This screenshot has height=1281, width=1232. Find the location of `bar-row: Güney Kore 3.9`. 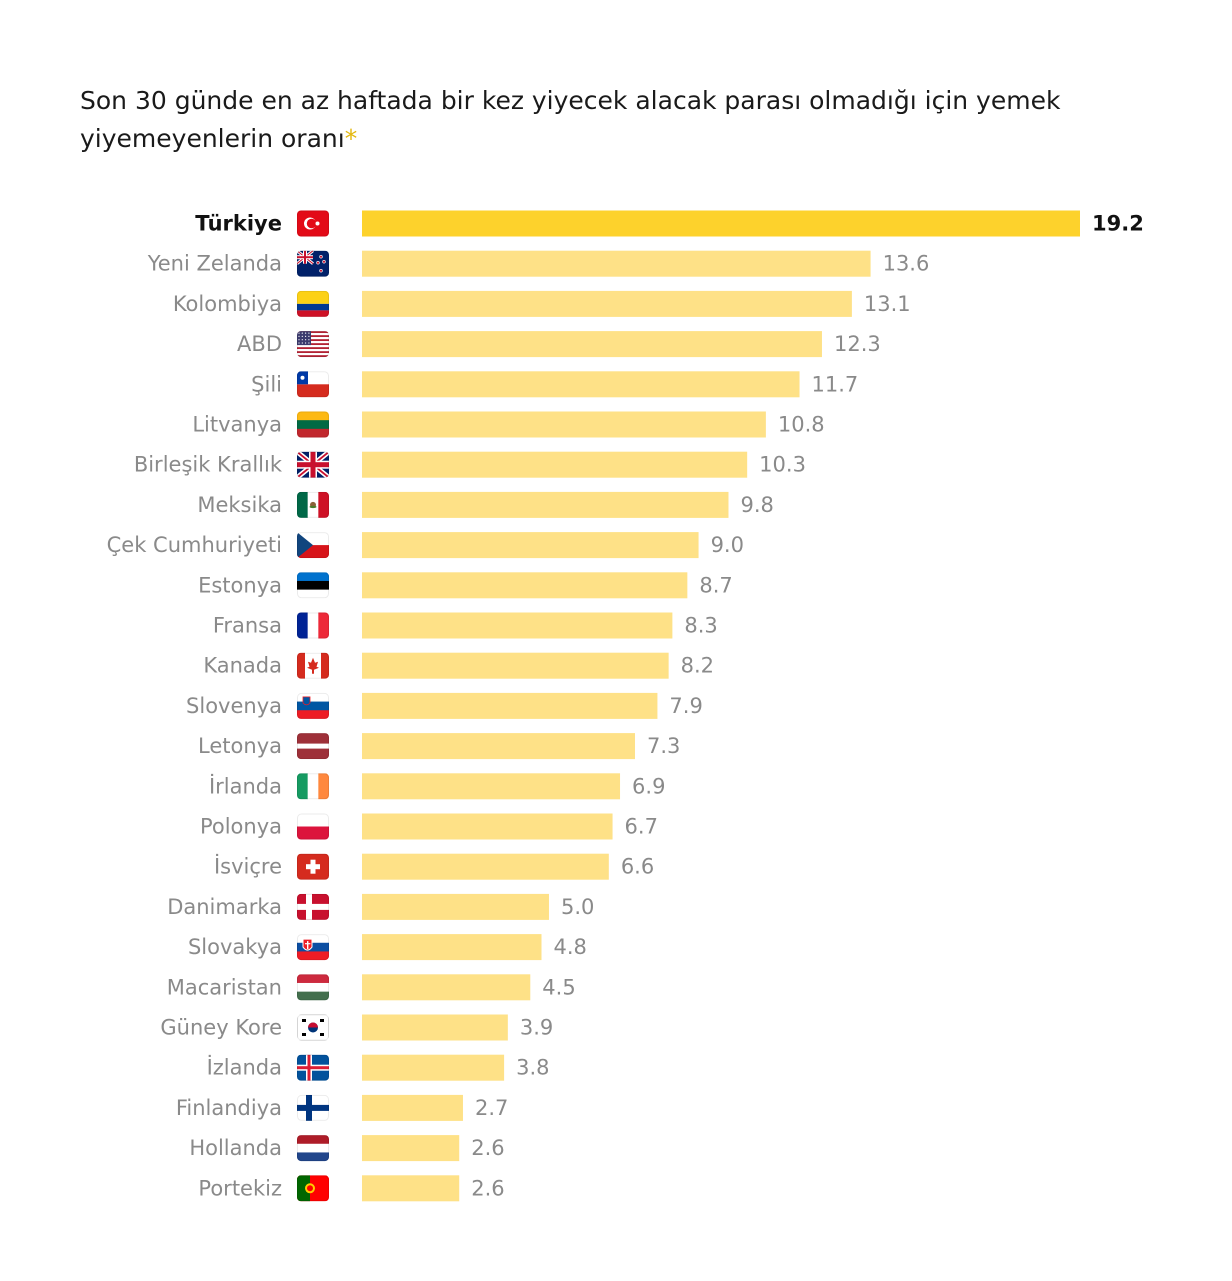

bar-row: Güney Kore 3.9 is located at coordinates (356, 1027).